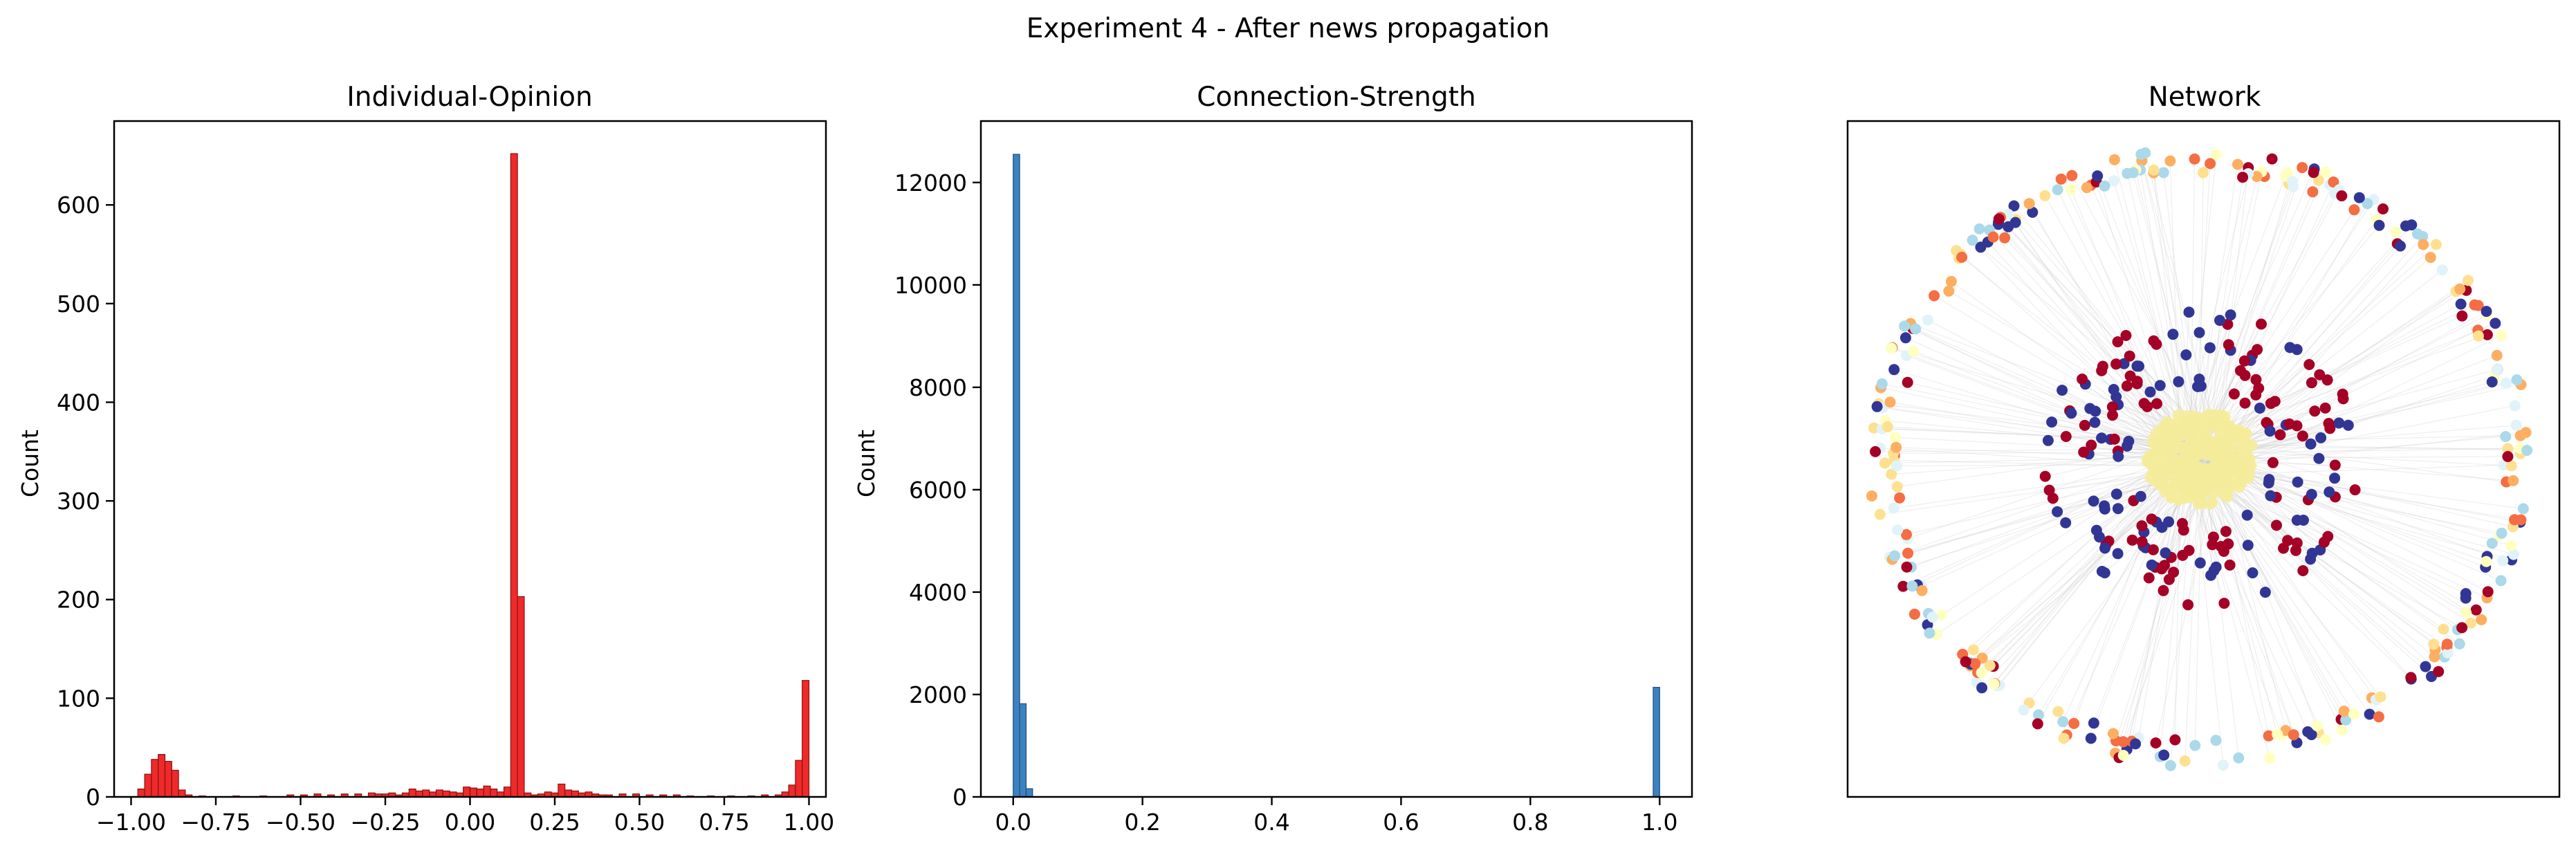 The height and width of the screenshot is (855, 2576). What do you see at coordinates (1013, 822) in the screenshot?
I see `strength-xtick-label: 0.0` at bounding box center [1013, 822].